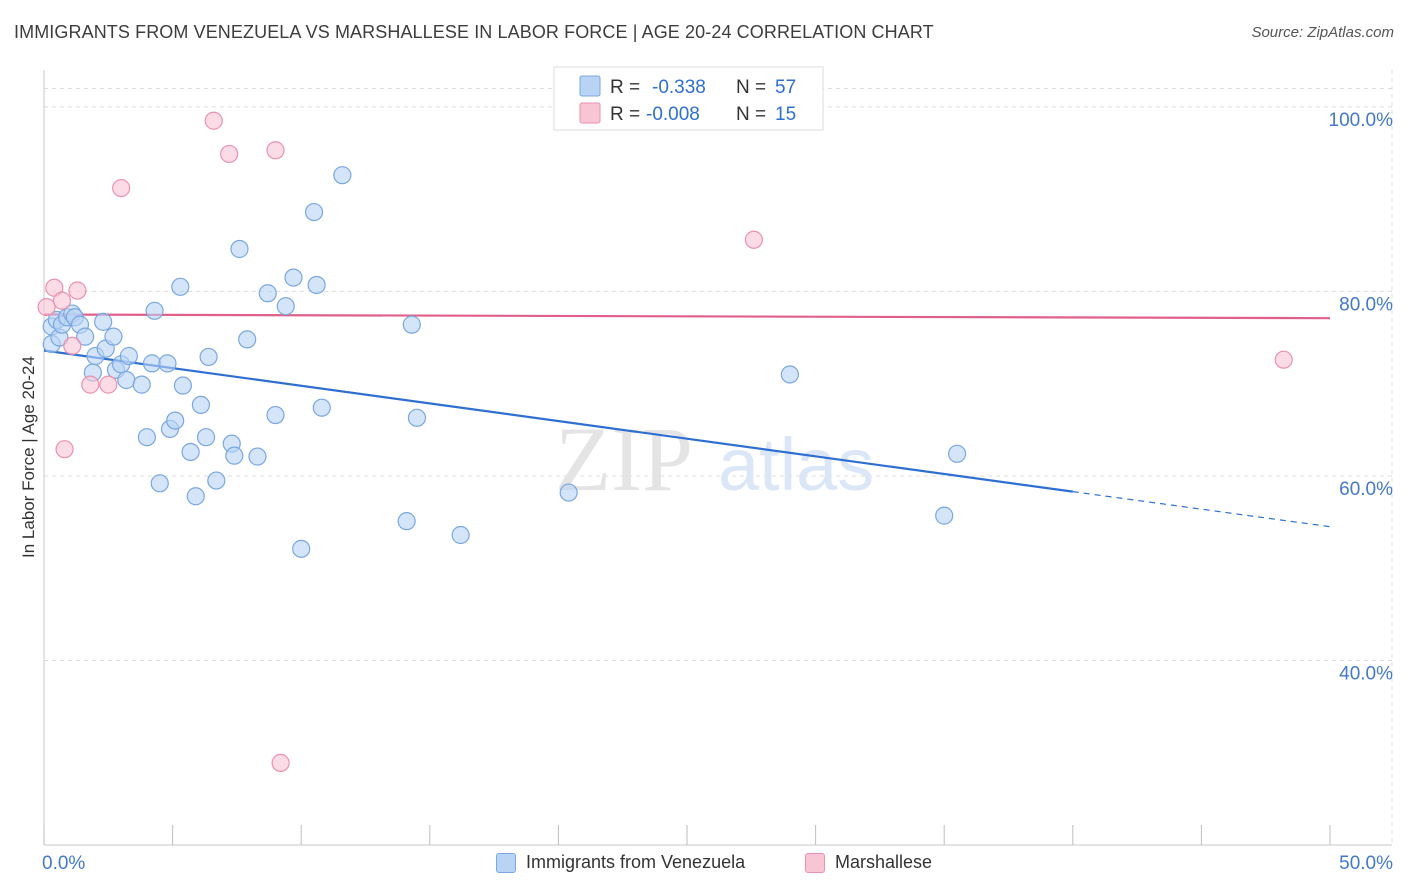 The width and height of the screenshot is (1406, 892). I want to click on legend-r-label-marshallese: R =, so click(625, 114).